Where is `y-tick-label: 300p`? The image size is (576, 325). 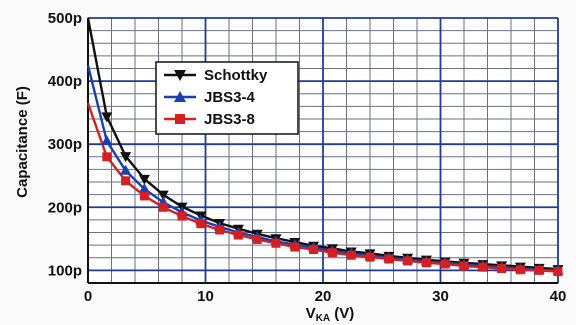
y-tick-label: 300p is located at coordinates (65, 144).